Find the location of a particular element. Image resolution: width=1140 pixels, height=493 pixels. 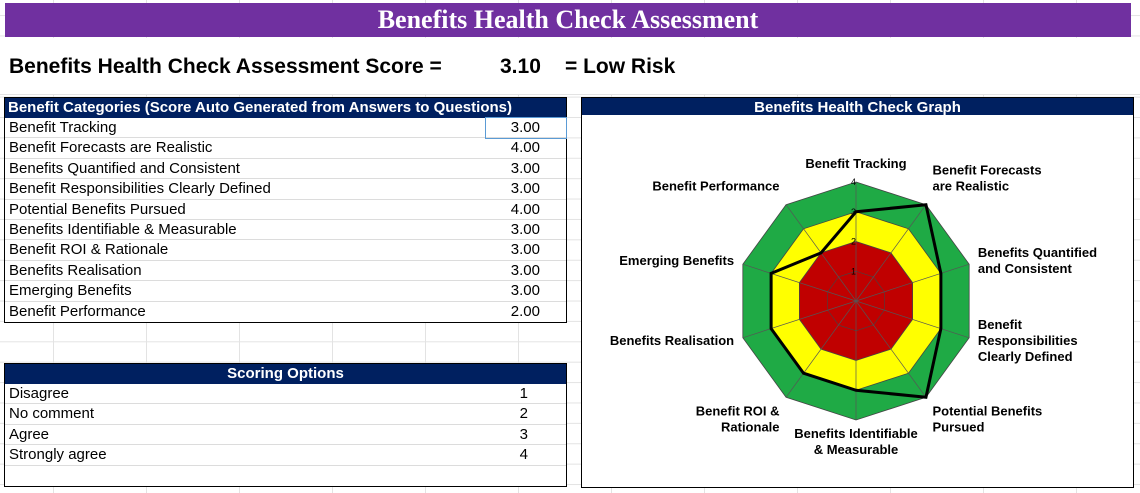

category-label: Emerging Benefits is located at coordinates (70, 291).